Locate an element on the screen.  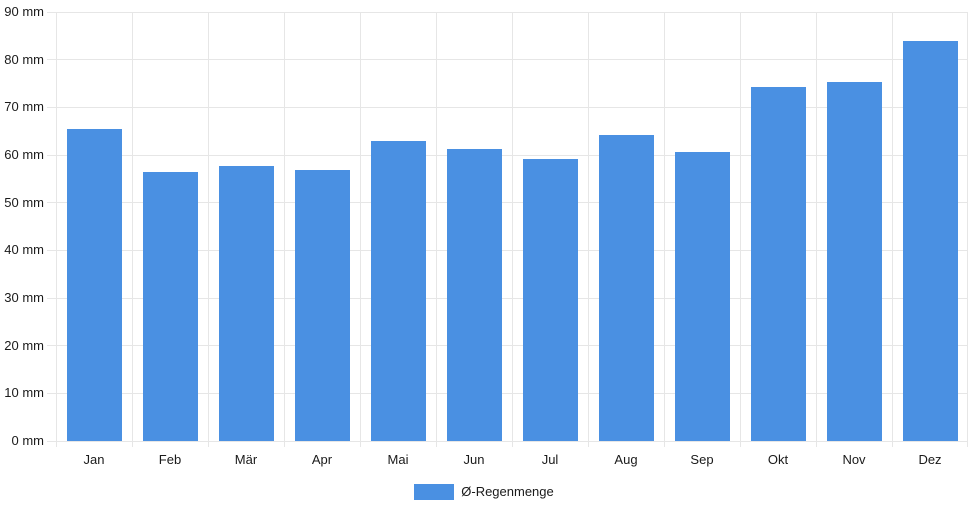
x-axis-tick-label: Mai is located at coordinates (398, 459).